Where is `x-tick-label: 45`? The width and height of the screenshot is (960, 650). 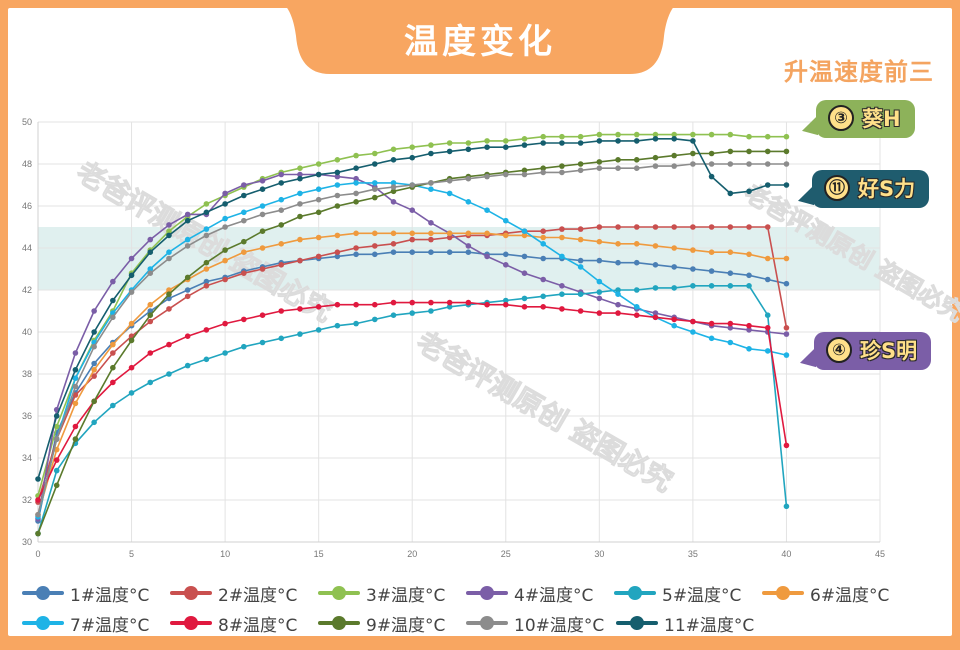 x-tick-label: 45 is located at coordinates (880, 554).